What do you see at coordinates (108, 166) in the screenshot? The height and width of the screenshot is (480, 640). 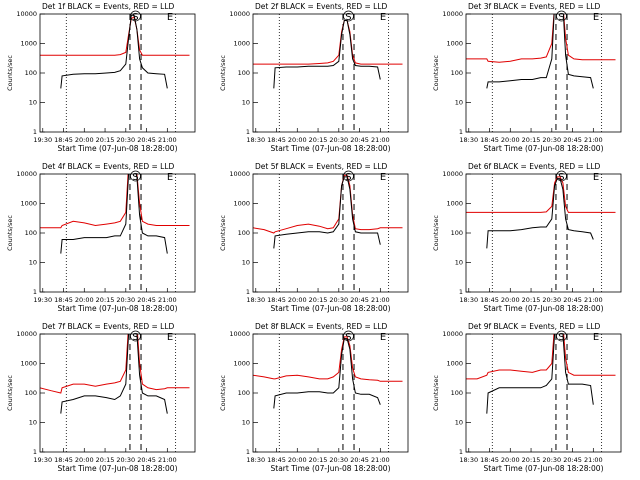 I see `chart-title: Det 4f BLACK = Events, RED = LLD` at bounding box center [108, 166].